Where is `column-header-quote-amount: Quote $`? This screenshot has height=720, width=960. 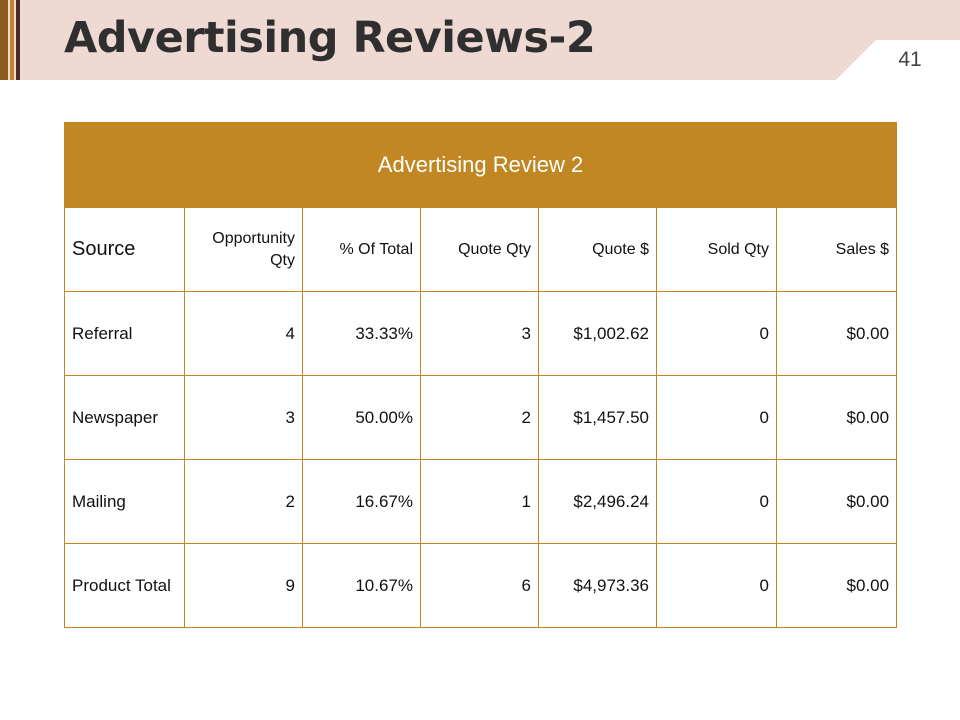 column-header-quote-amount: Quote $ is located at coordinates (597, 249).